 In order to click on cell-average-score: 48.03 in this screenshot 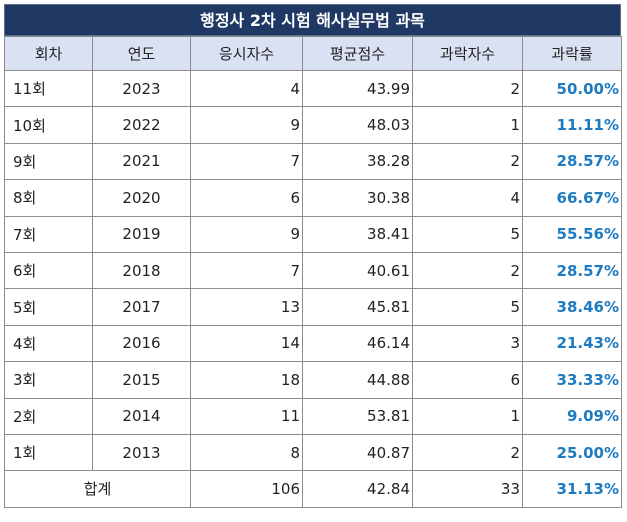, I will do `click(357, 125)`.